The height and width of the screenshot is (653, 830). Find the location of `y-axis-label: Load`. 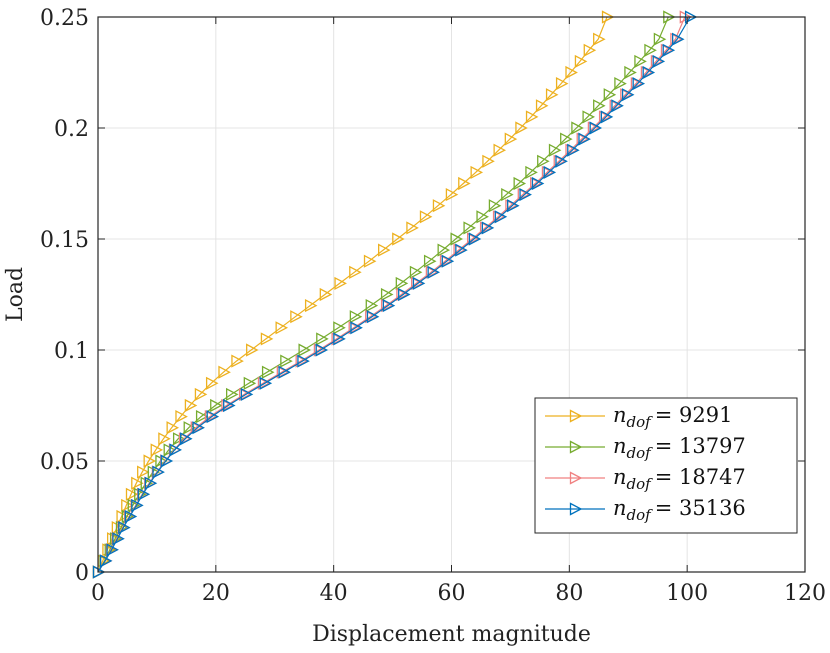

y-axis-label: Load is located at coordinates (15, 294).